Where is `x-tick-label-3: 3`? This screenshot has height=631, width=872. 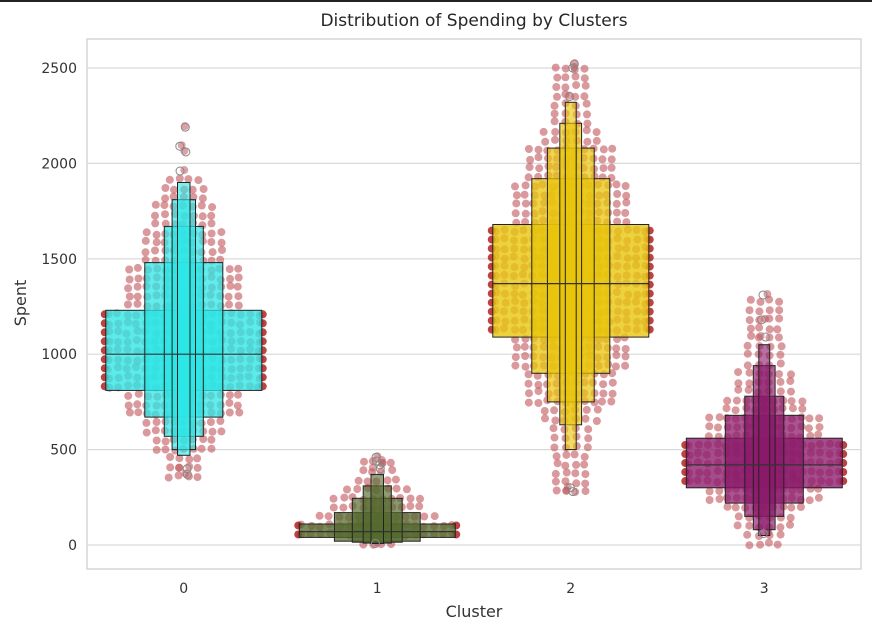
x-tick-label-3: 3 is located at coordinates (764, 589).